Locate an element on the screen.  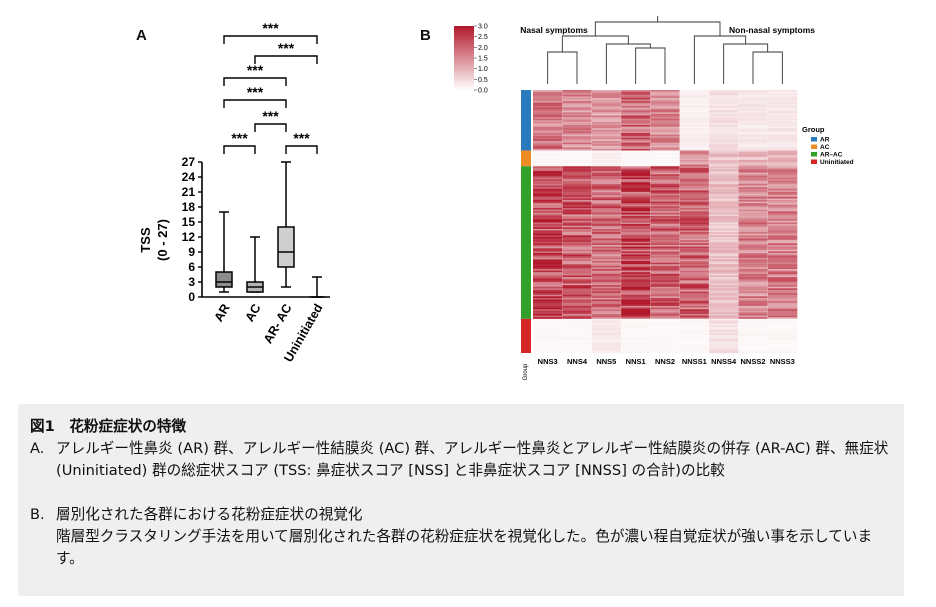
dendrogram-branch is located at coordinates (650, 65).